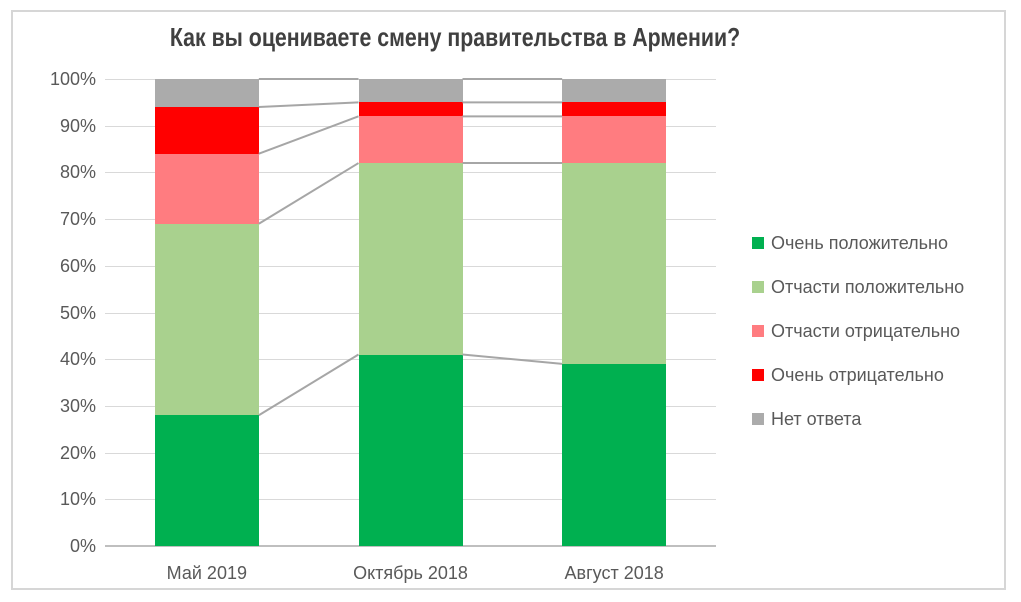  What do you see at coordinates (77, 125) in the screenshot?
I see `y-tick-label-90: 90%` at bounding box center [77, 125].